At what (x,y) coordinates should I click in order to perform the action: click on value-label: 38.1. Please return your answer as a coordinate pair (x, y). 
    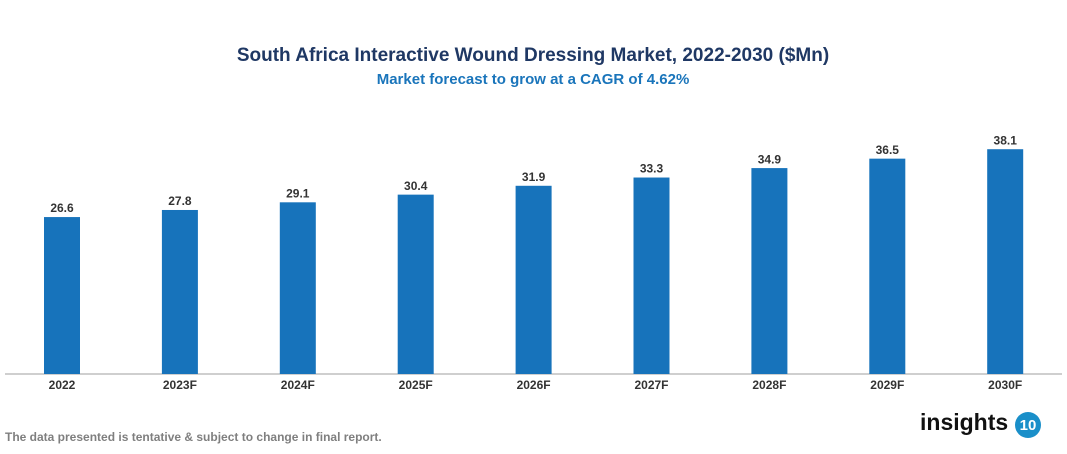
    Looking at the image, I should click on (1006, 140).